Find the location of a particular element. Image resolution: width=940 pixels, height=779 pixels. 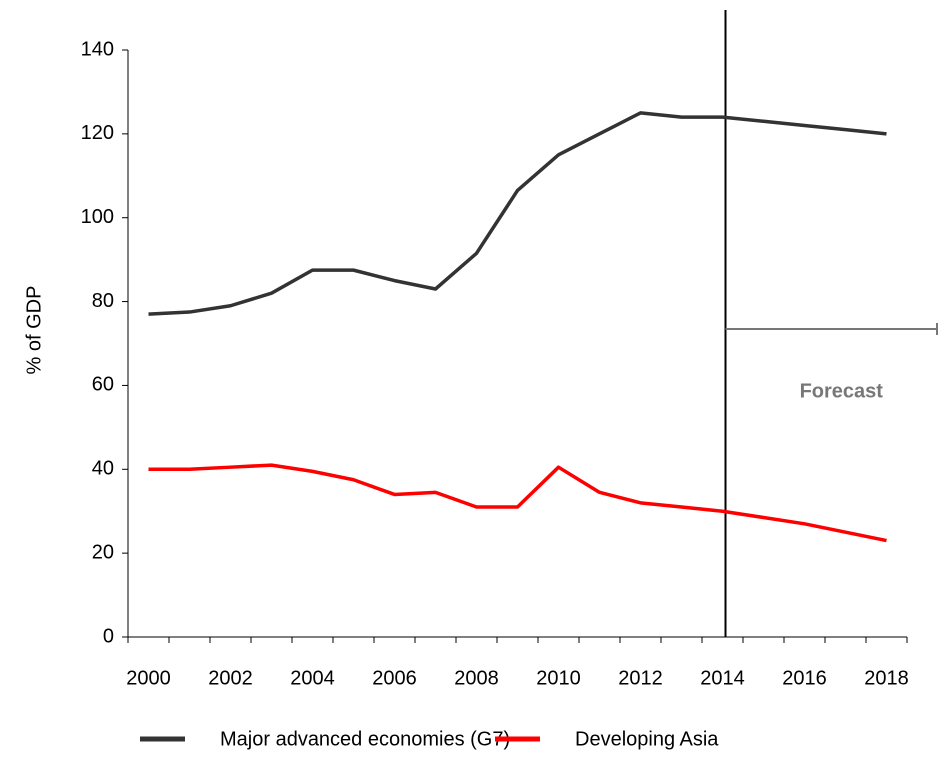

annotation: Forecast is located at coordinates (842, 391).